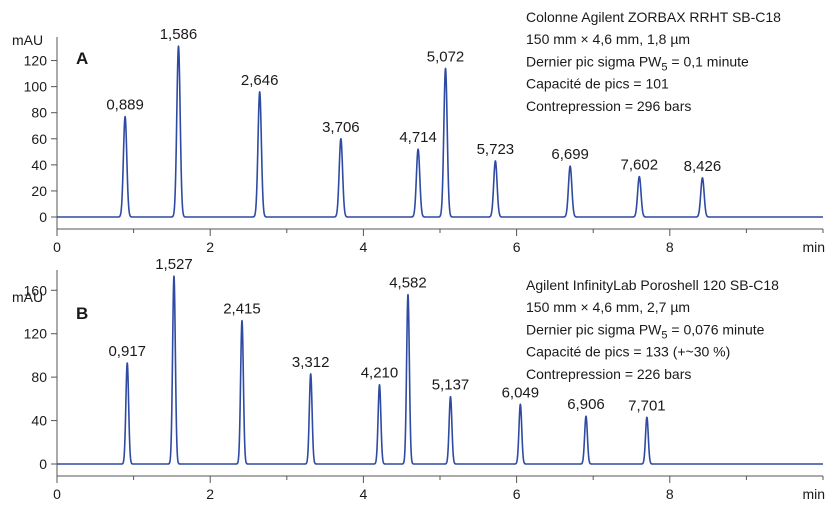 The height and width of the screenshot is (511, 831). I want to click on peak-label: 1,527, so click(174, 264).